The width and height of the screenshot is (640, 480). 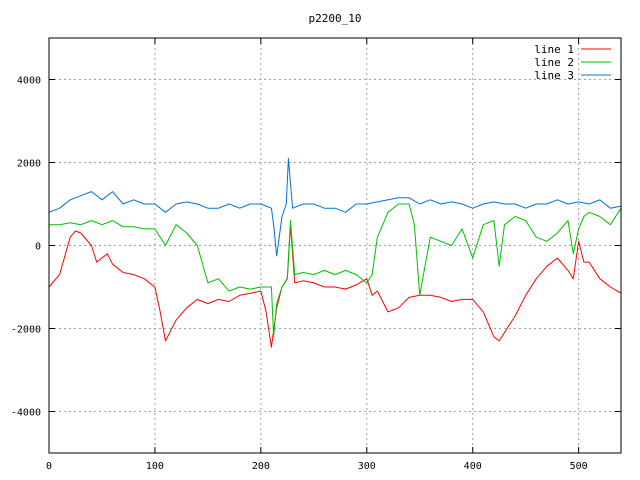 I want to click on legend-label-1: line 1, so click(x=554, y=49).